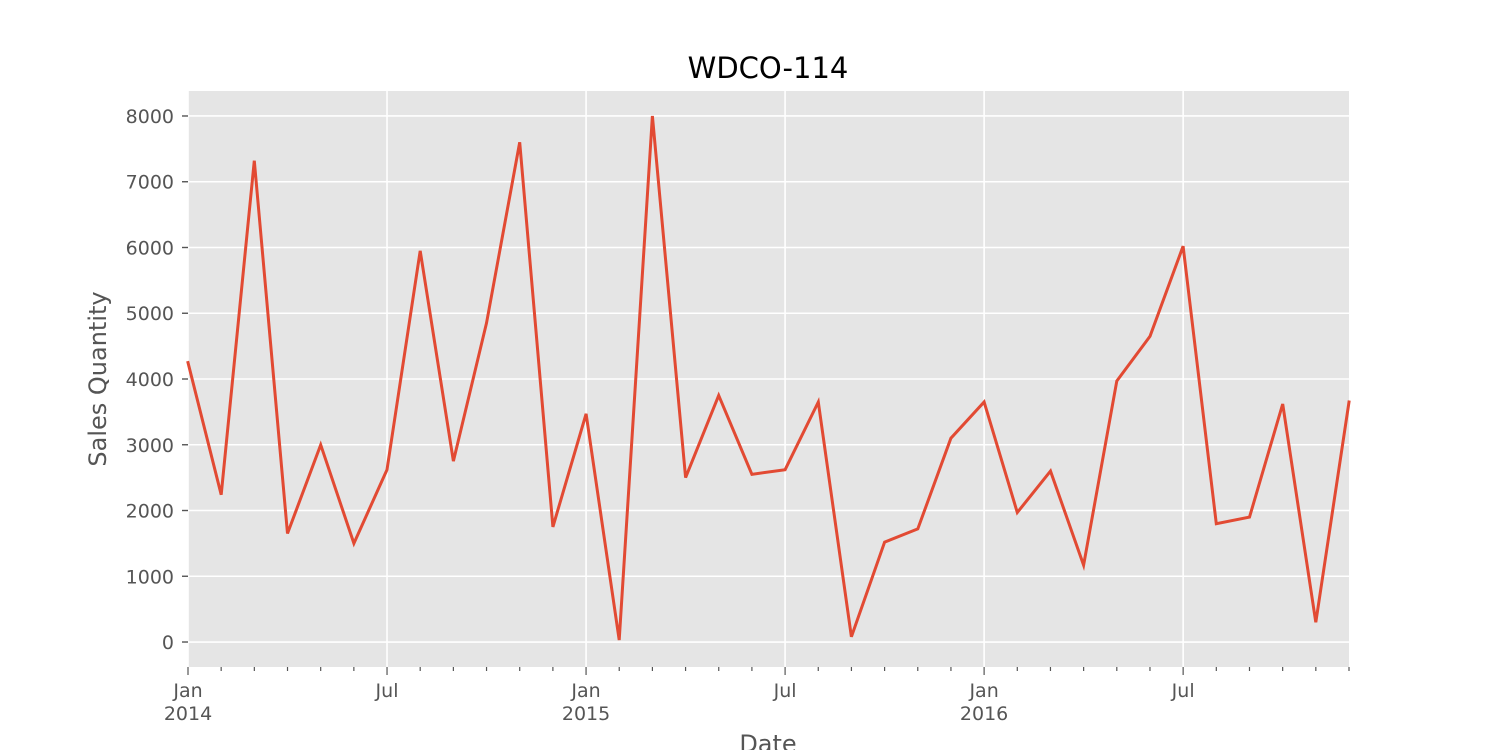  Describe the element at coordinates (150, 117) in the screenshot. I see `y-tick-label: 8000` at that location.